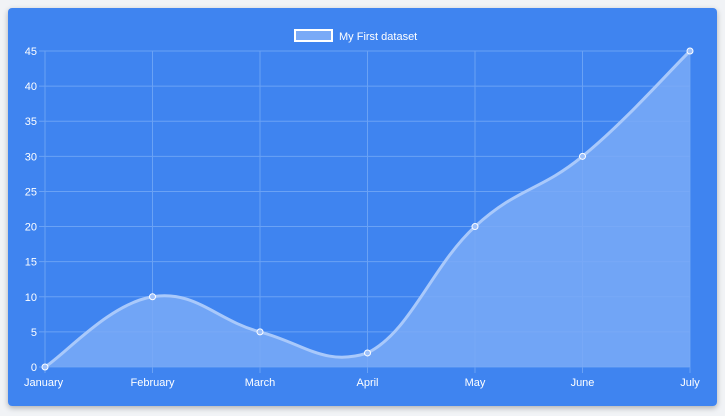  What do you see at coordinates (31, 228) in the screenshot?
I see `y-tick-label: 20` at bounding box center [31, 228].